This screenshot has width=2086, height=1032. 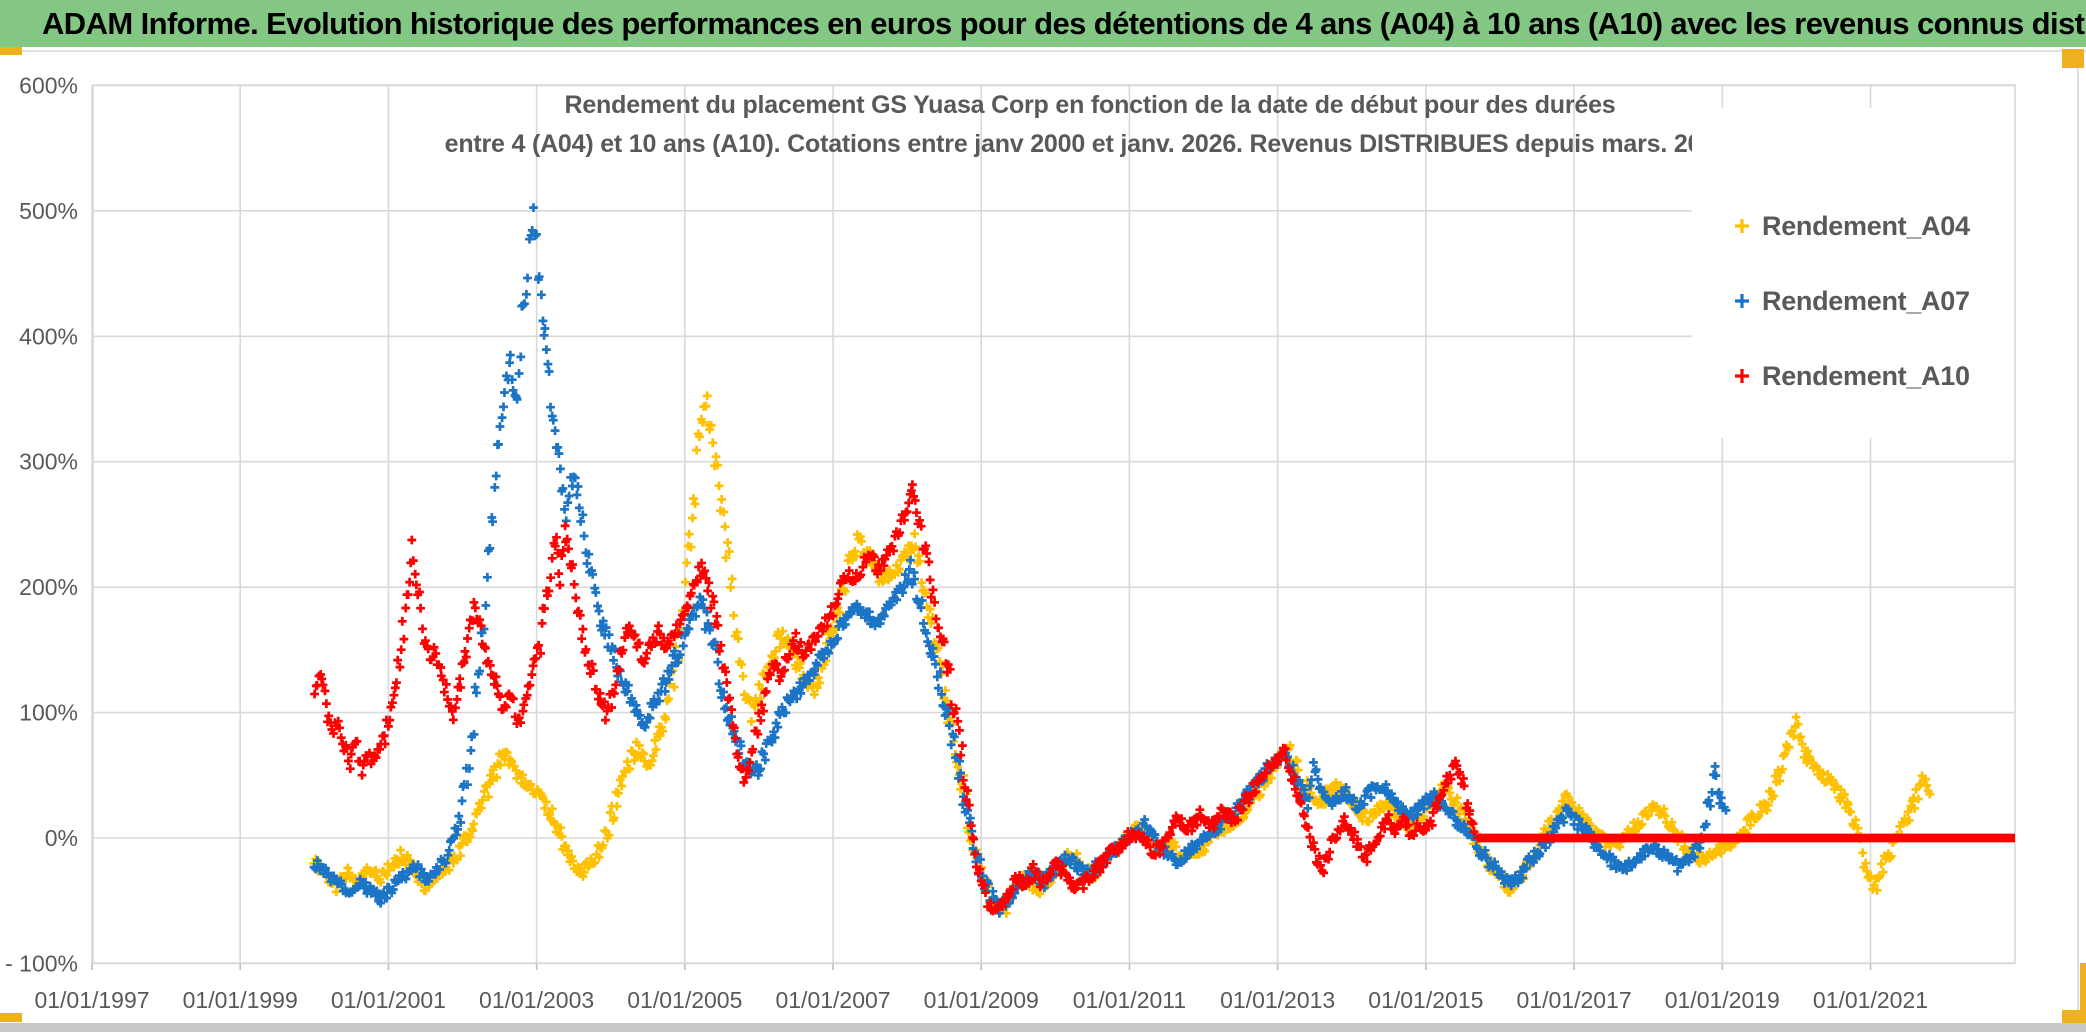 What do you see at coordinates (536, 1000) in the screenshot?
I see `svg-text: 01/01/2003` at bounding box center [536, 1000].